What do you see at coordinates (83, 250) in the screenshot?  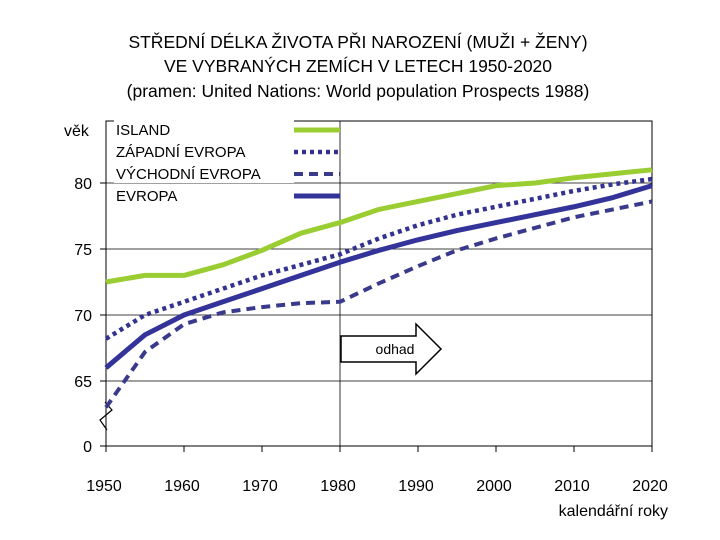 I see `y-tick-label-75: 75` at bounding box center [83, 250].